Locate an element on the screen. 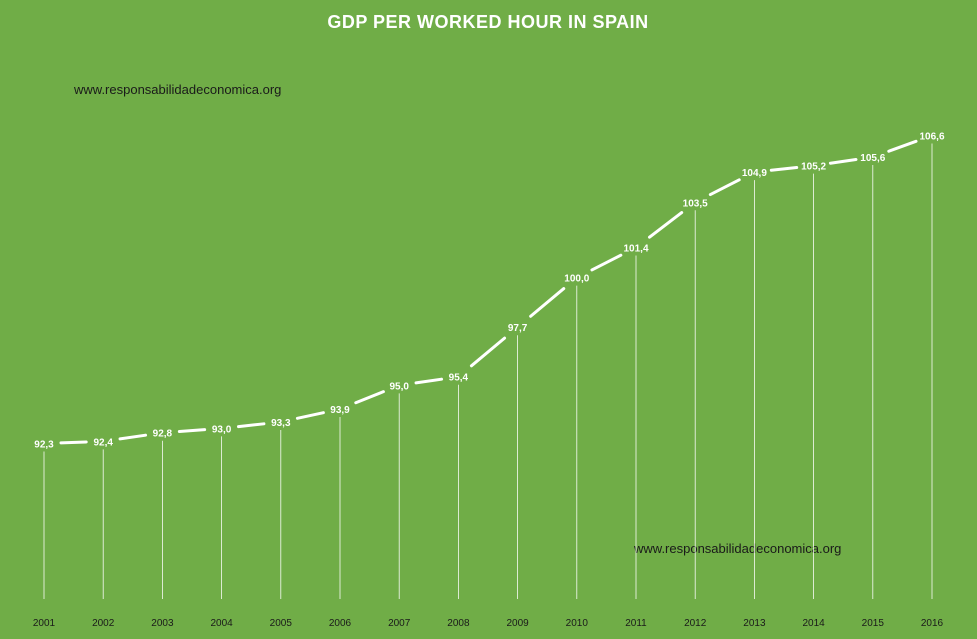 This screenshot has height=639, width=977. data-label-2009: 97,7 is located at coordinates (518, 328).